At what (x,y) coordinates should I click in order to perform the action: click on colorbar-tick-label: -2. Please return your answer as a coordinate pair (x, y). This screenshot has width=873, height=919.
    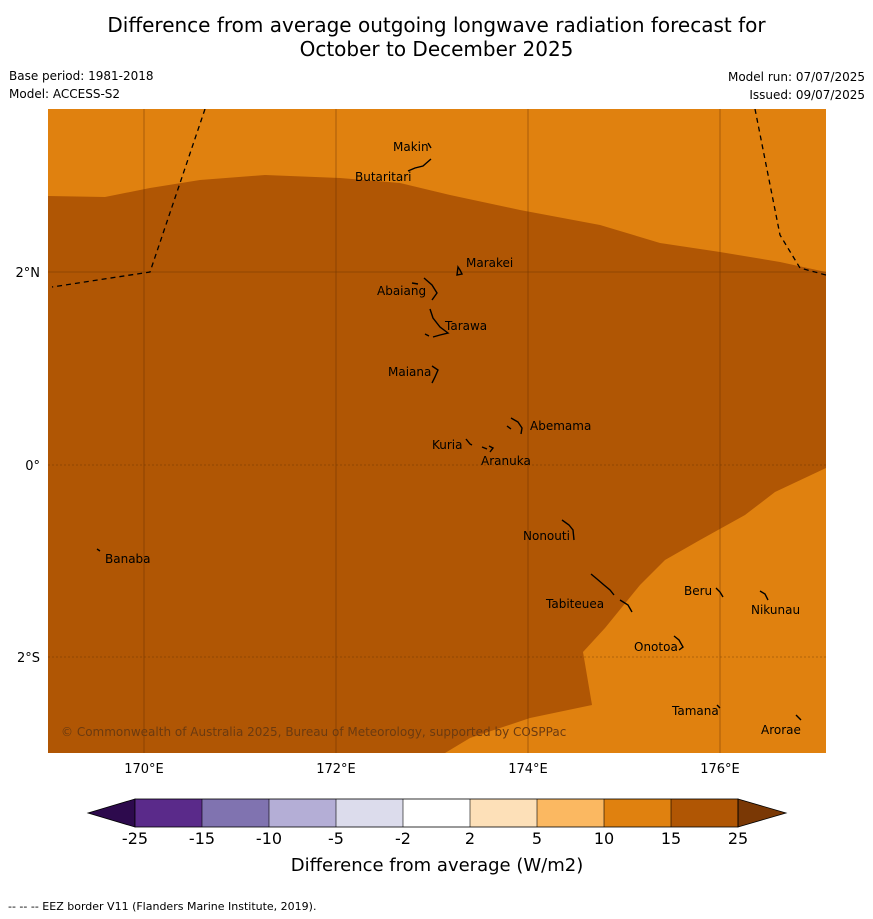
    Looking at the image, I should click on (403, 838).